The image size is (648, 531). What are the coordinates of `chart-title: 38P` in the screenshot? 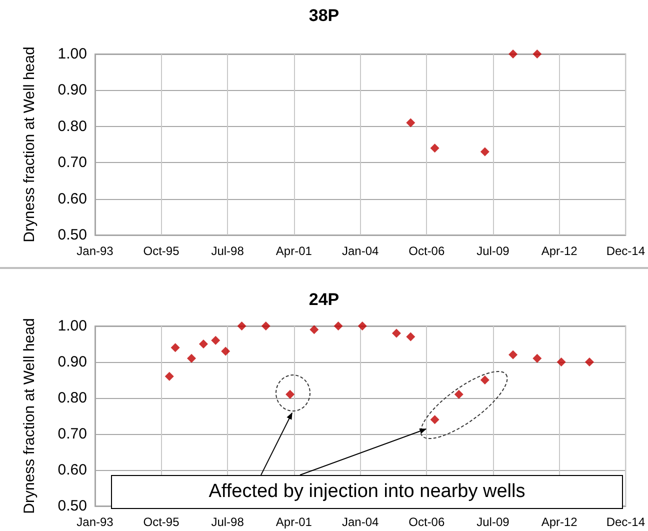 It's located at (324, 15).